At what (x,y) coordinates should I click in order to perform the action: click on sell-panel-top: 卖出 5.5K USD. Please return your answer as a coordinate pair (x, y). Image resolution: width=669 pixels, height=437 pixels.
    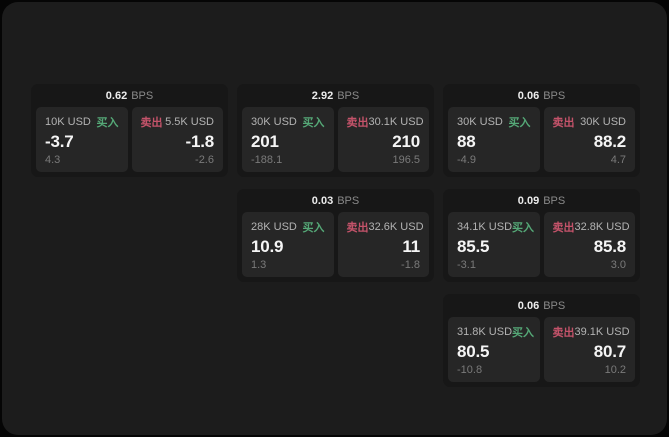
    Looking at the image, I should click on (178, 122).